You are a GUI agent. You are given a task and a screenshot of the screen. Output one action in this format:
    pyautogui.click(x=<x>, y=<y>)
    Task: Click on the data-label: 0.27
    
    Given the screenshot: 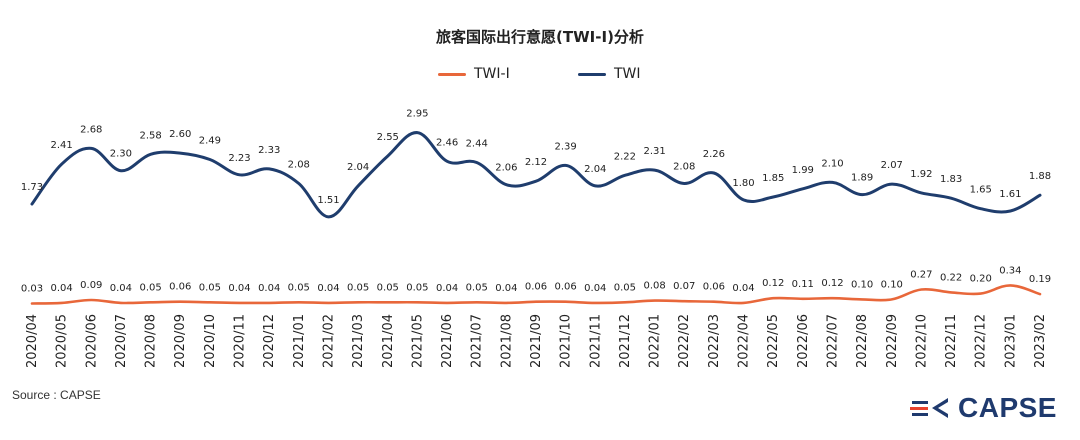 What is the action you would take?
    pyautogui.click(x=921, y=275)
    